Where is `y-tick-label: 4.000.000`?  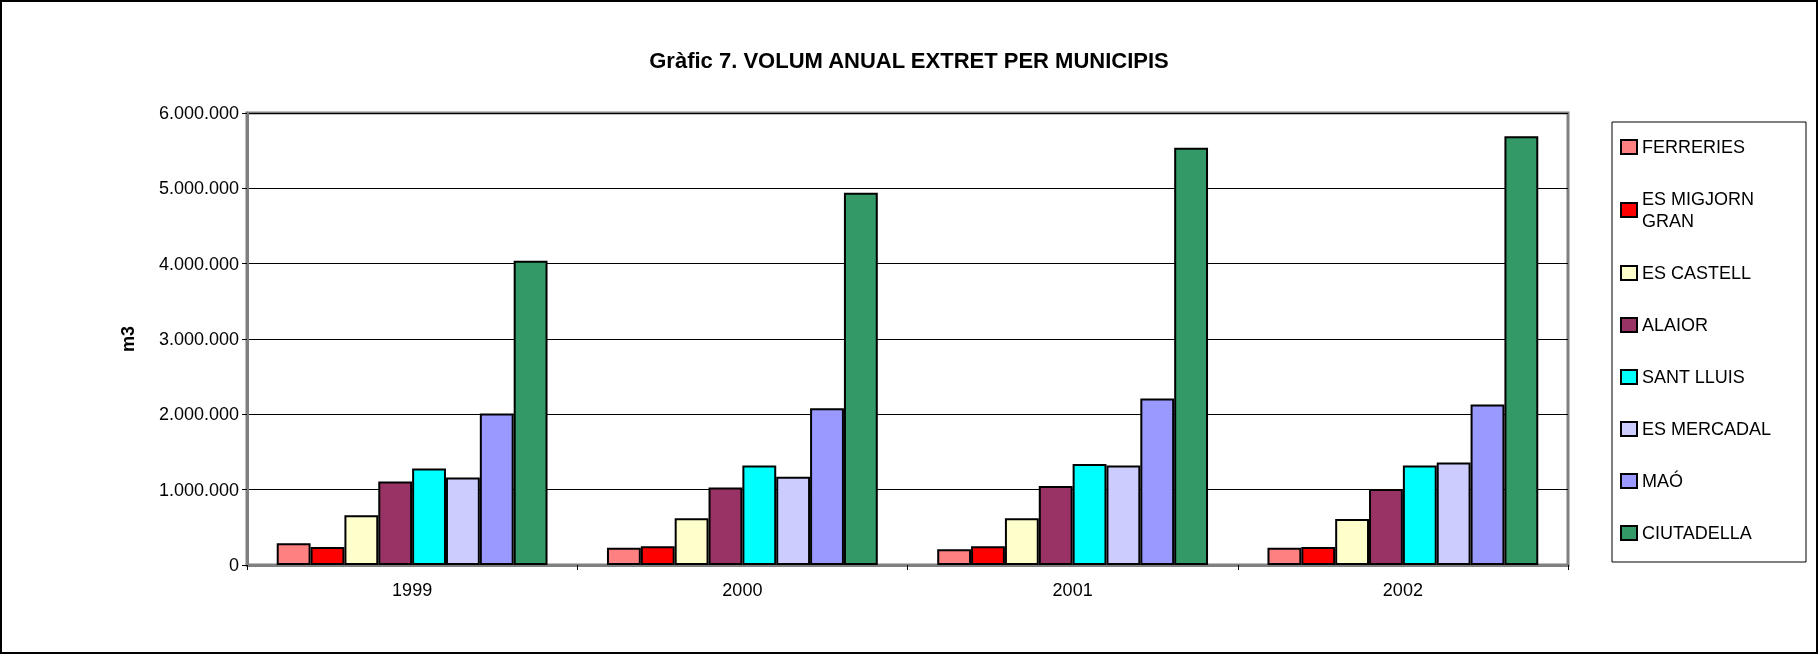
y-tick-label: 4.000.000 is located at coordinates (198, 263).